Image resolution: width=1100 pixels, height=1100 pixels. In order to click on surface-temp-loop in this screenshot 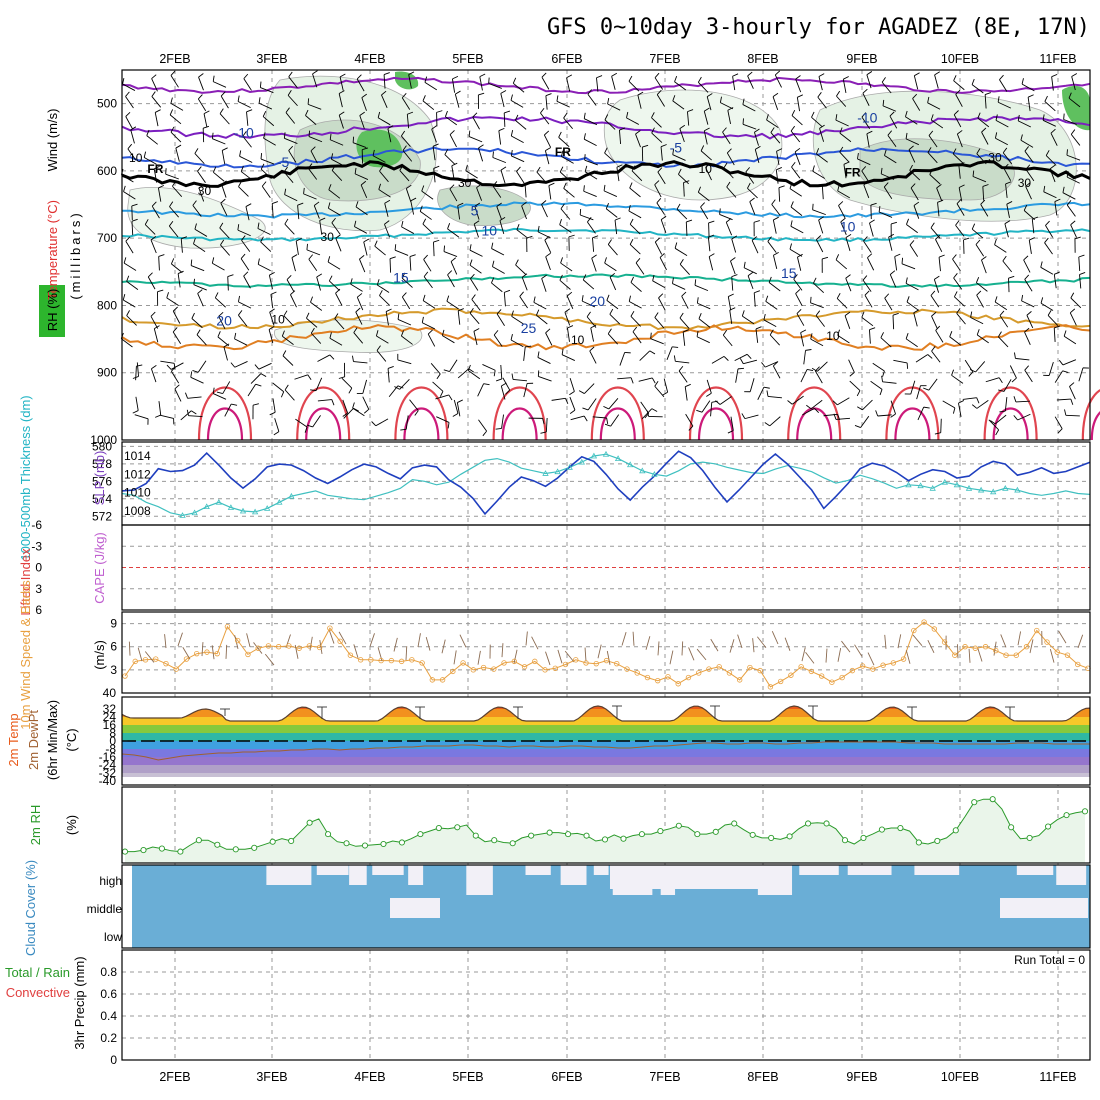, I will do `click(323, 424)`.